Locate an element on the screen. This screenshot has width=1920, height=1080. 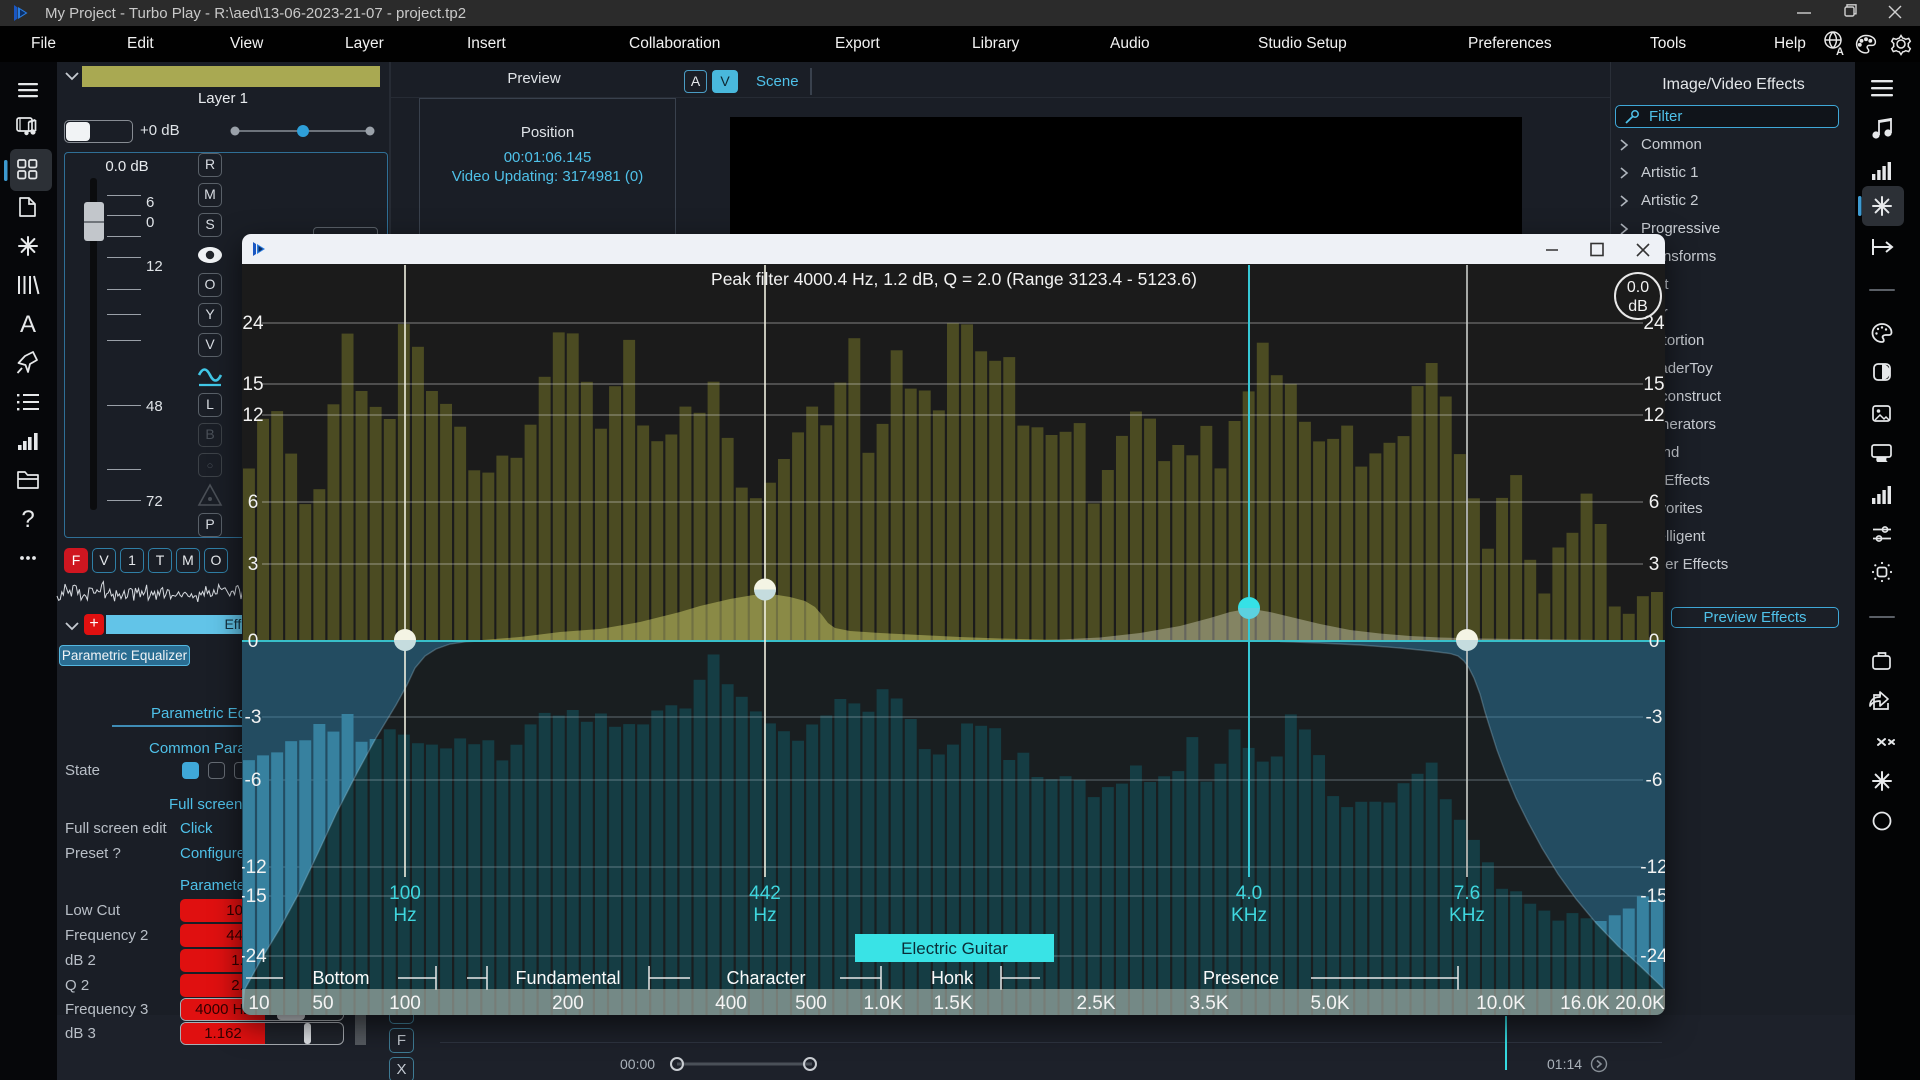
svg-text: Presence is located at coordinates (1241, 978).